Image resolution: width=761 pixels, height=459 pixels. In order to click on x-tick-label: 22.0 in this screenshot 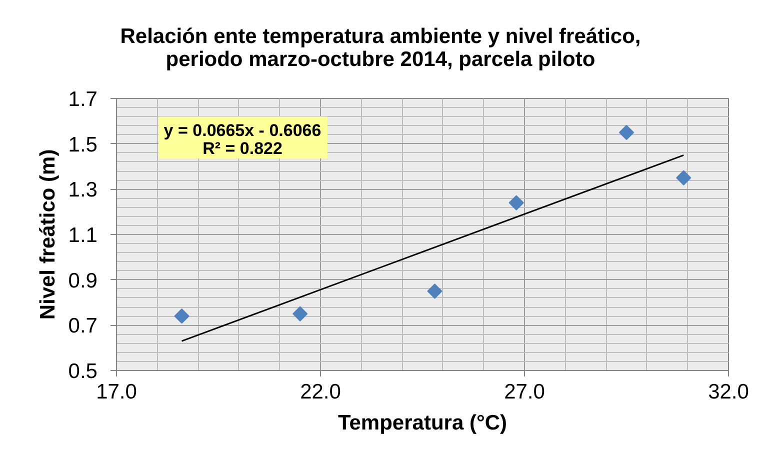, I will do `click(320, 392)`.